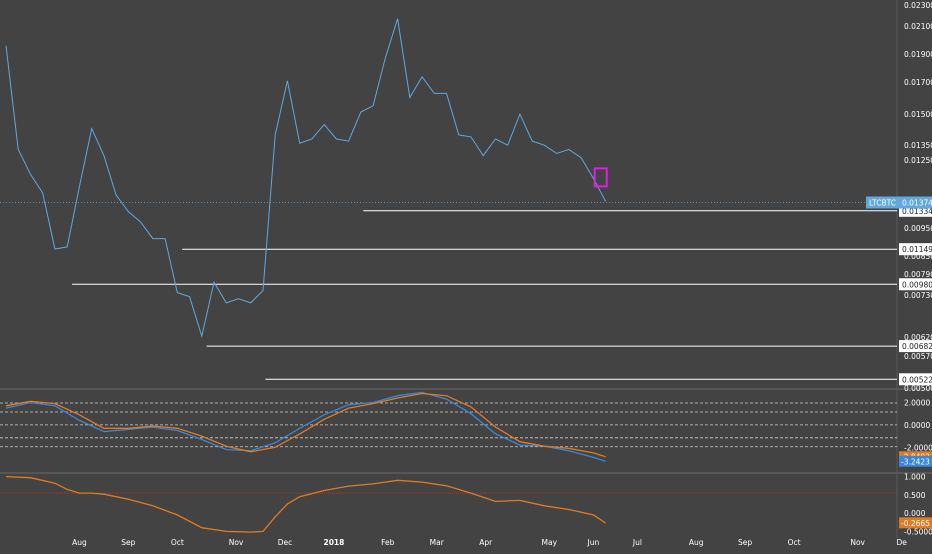 This screenshot has height=554, width=932. What do you see at coordinates (334, 542) in the screenshot?
I see `x-tick-label: 2018` at bounding box center [334, 542].